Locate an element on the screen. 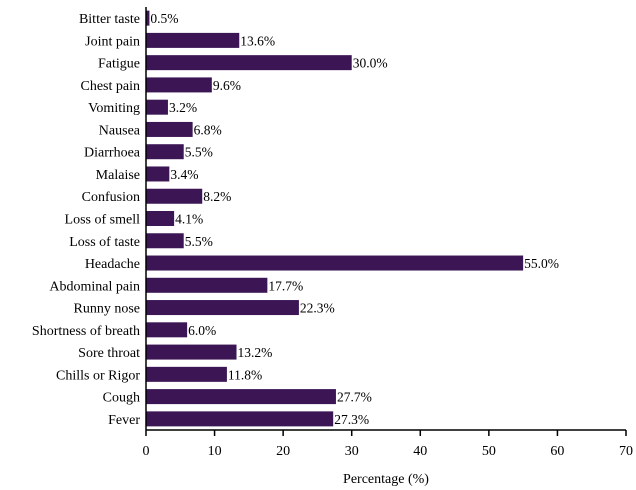 This screenshot has height=490, width=636. value-label: 27.3% is located at coordinates (351, 419).